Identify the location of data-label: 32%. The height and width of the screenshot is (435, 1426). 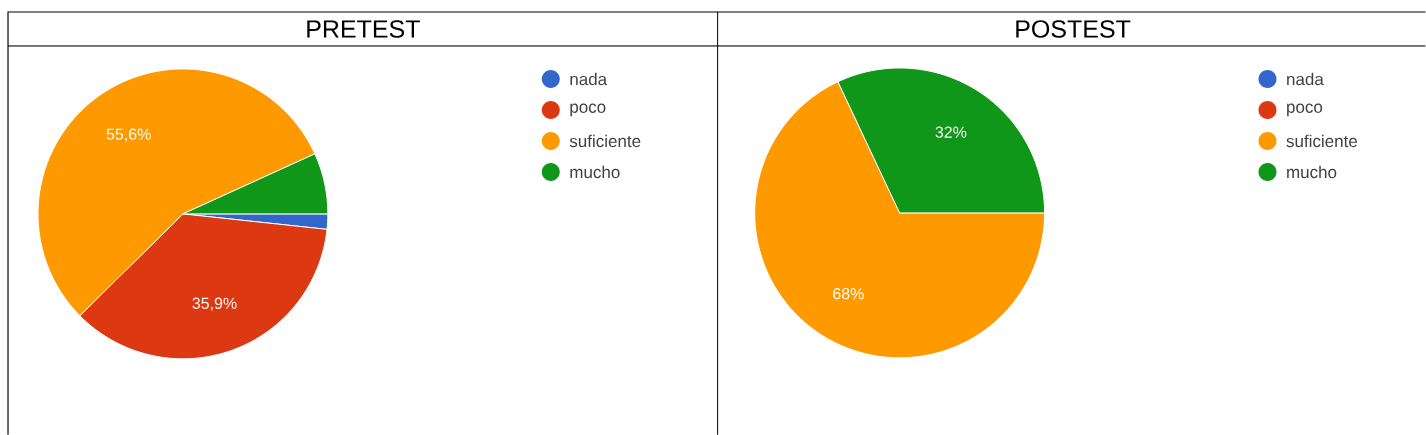
(951, 132).